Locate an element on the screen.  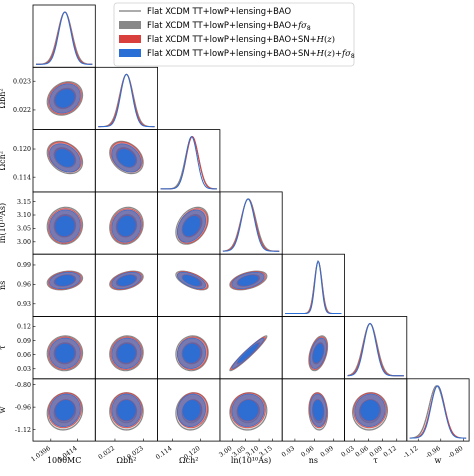
xtick-label-6-2: -0.80 is located at coordinates (455, 452).